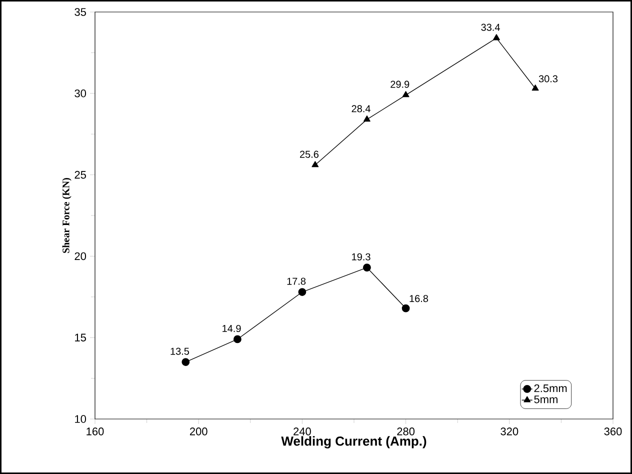 The height and width of the screenshot is (474, 632). What do you see at coordinates (80, 256) in the screenshot?
I see `y-tick-label: 20` at bounding box center [80, 256].